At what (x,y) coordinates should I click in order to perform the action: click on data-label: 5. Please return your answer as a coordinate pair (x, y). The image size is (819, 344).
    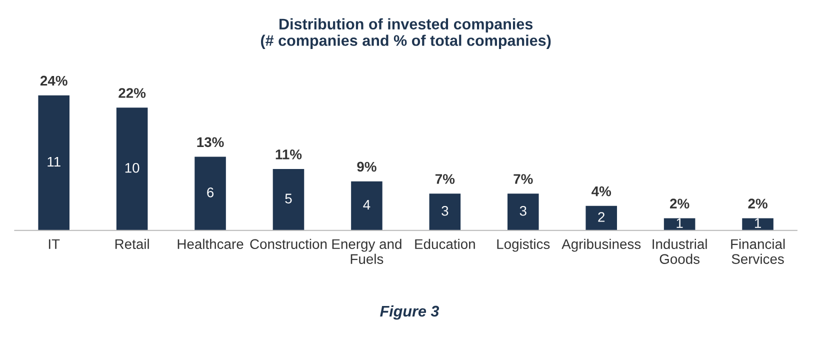
    Looking at the image, I should click on (288, 199).